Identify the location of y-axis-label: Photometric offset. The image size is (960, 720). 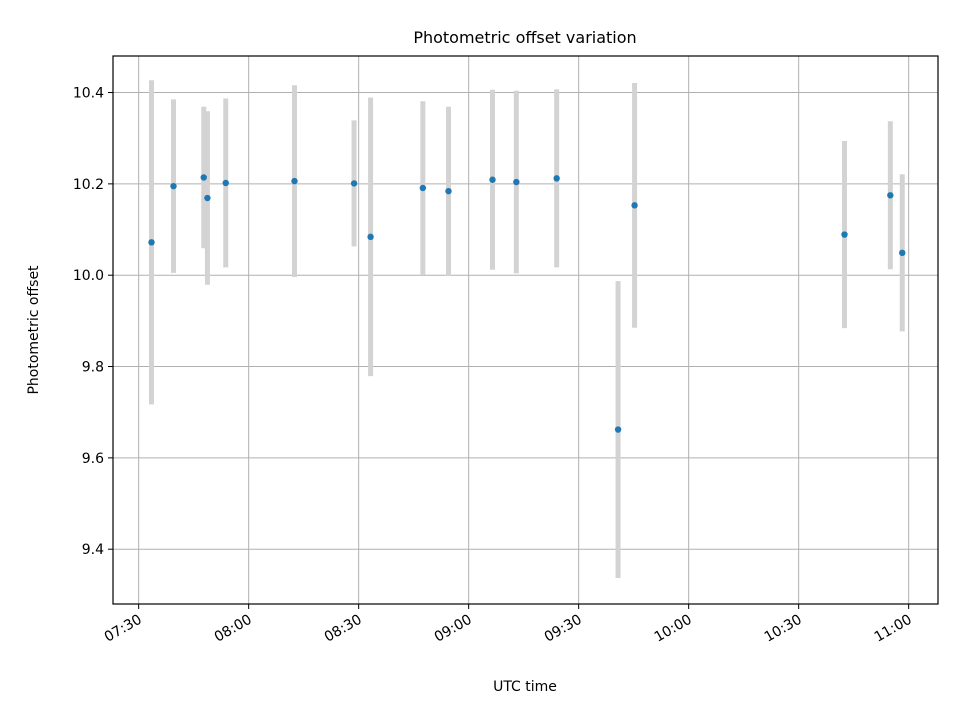
(34, 330).